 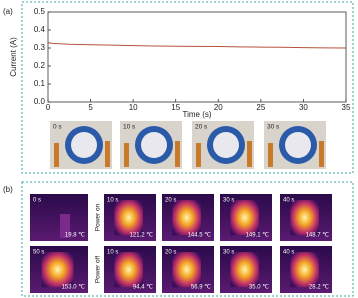 I want to click on thermal-temp: 148.7 ℃, so click(x=318, y=236).